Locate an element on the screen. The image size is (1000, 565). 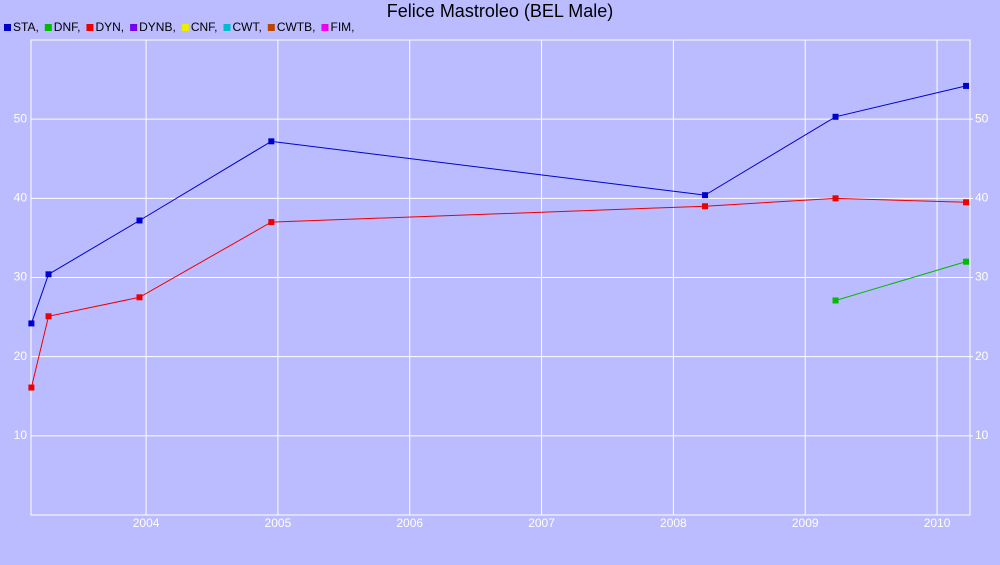
x-tick-label: 2008 is located at coordinates (673, 523).